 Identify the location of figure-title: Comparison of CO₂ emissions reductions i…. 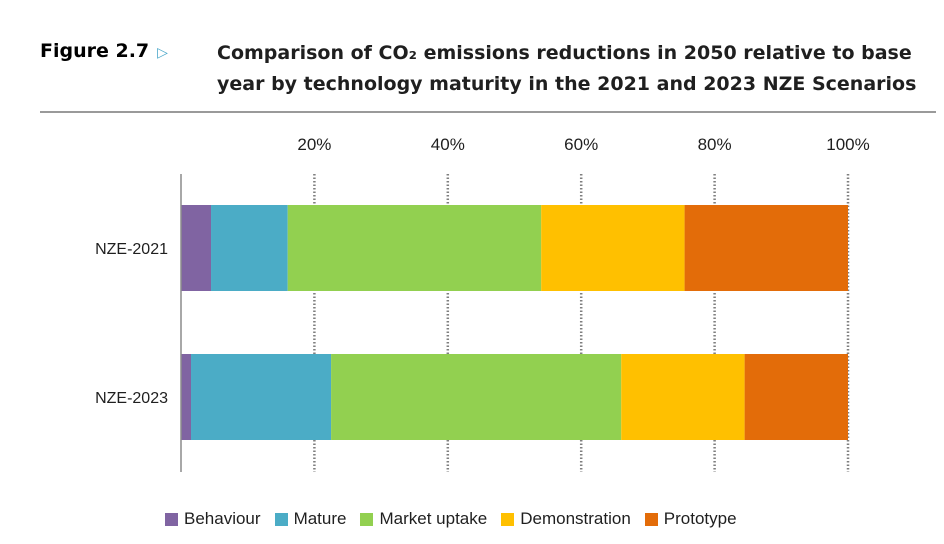
(567, 68).